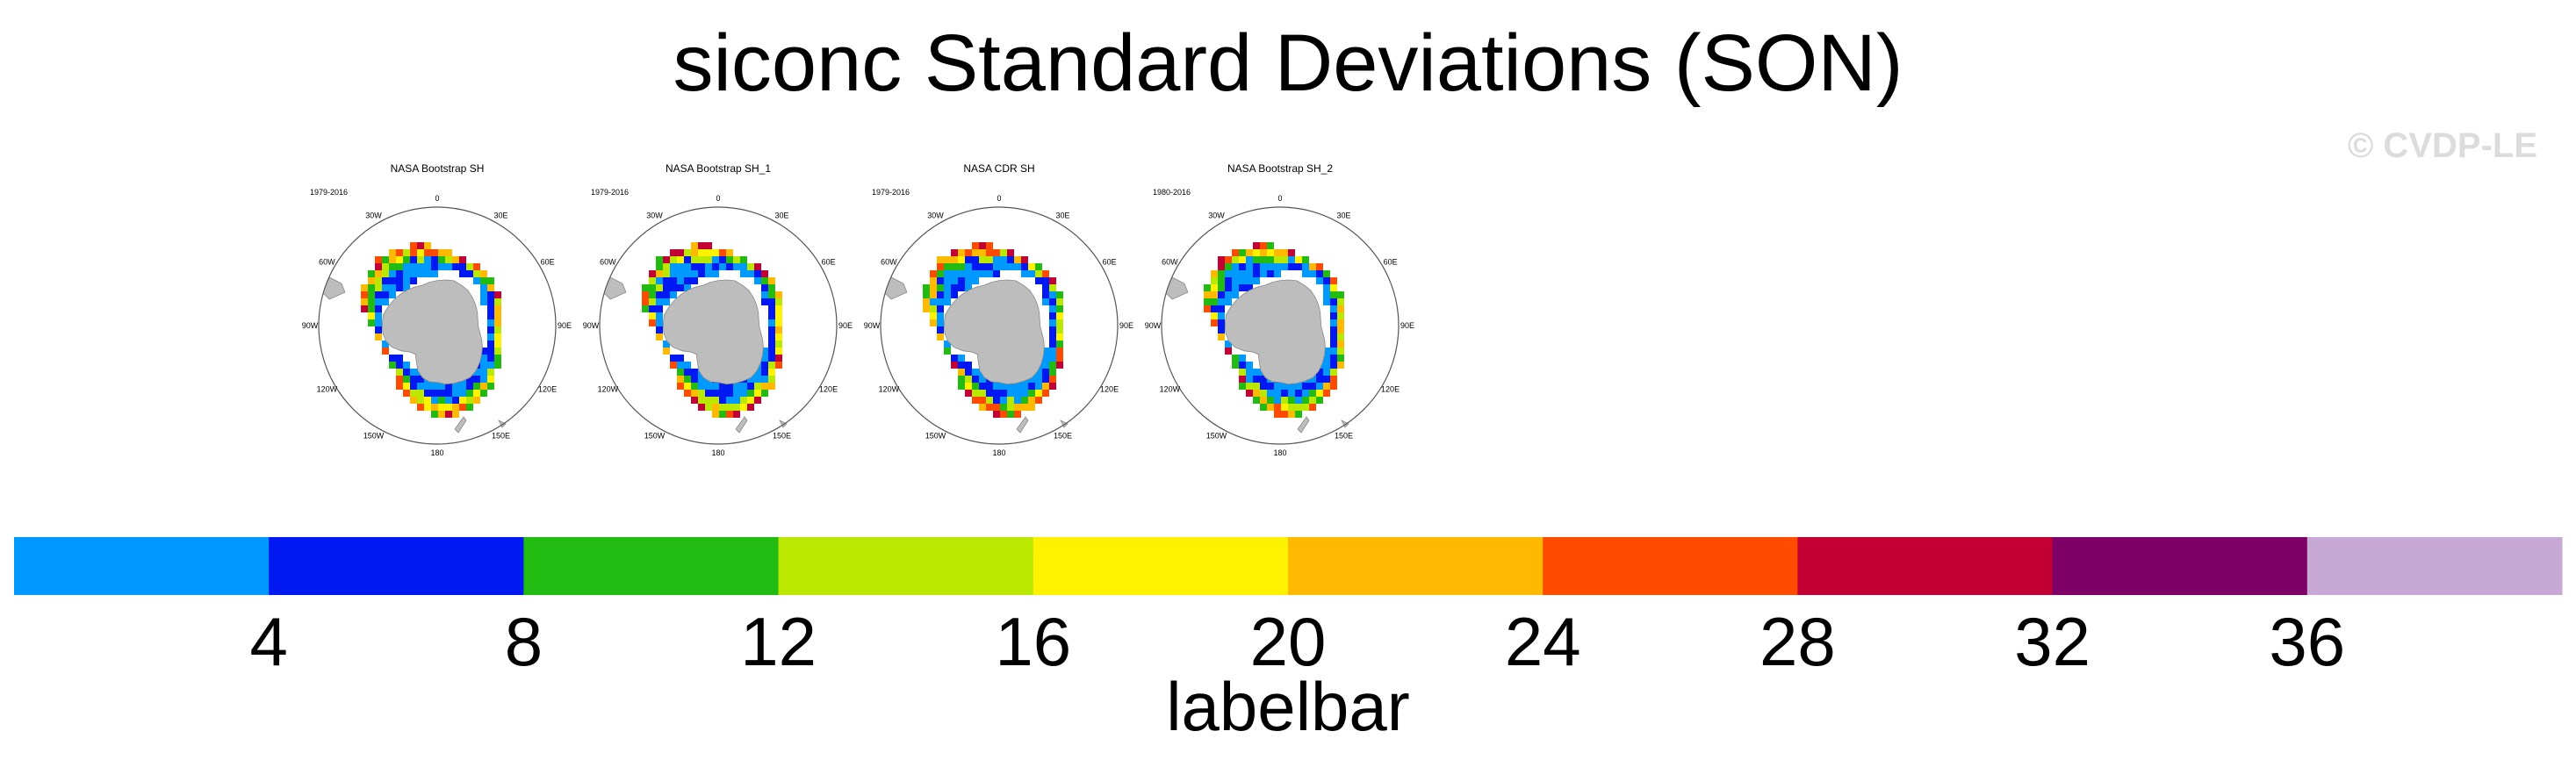 This screenshot has height=760, width=2576. Describe the element at coordinates (502, 423) in the screenshot. I see `tasmania-landmass` at that location.